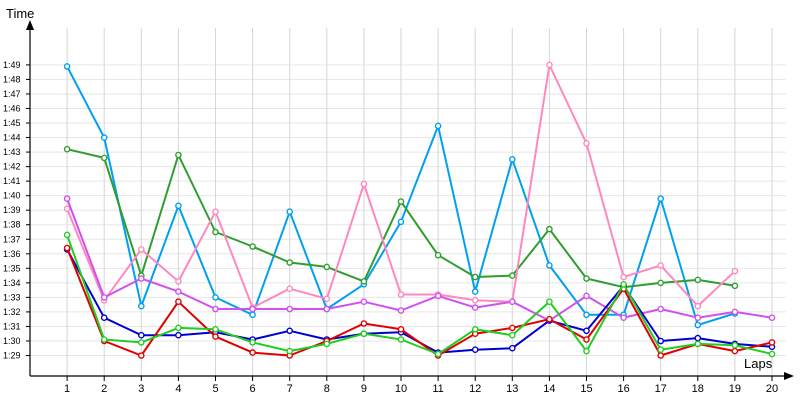 This screenshot has width=800, height=400. I want to click on y-tick-label: 1:49, so click(12, 65).